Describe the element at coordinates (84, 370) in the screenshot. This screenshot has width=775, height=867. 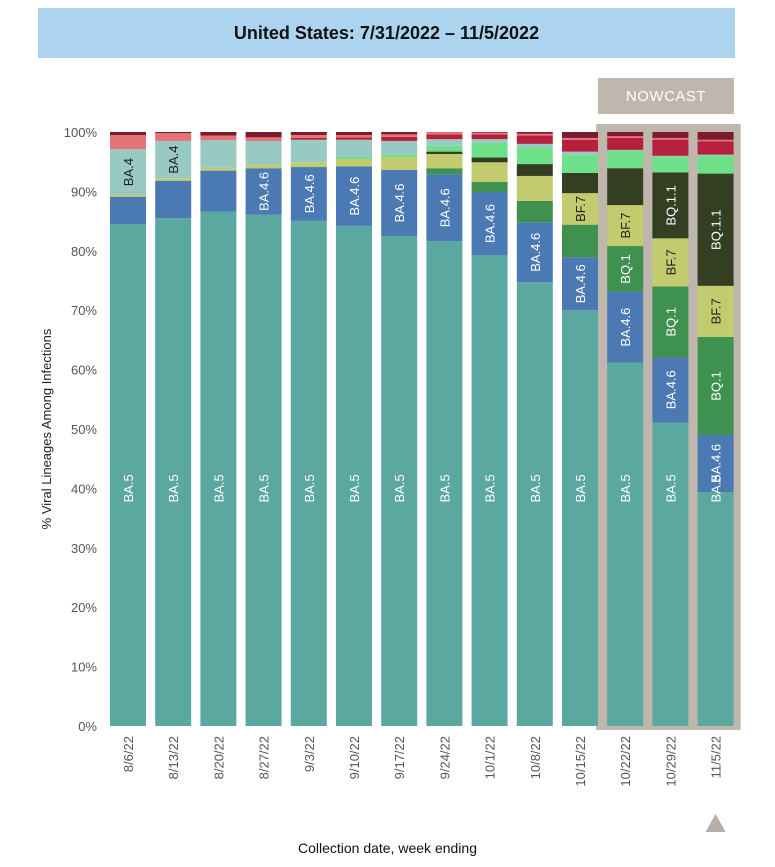
I see `y-tick-label: 60%` at that location.